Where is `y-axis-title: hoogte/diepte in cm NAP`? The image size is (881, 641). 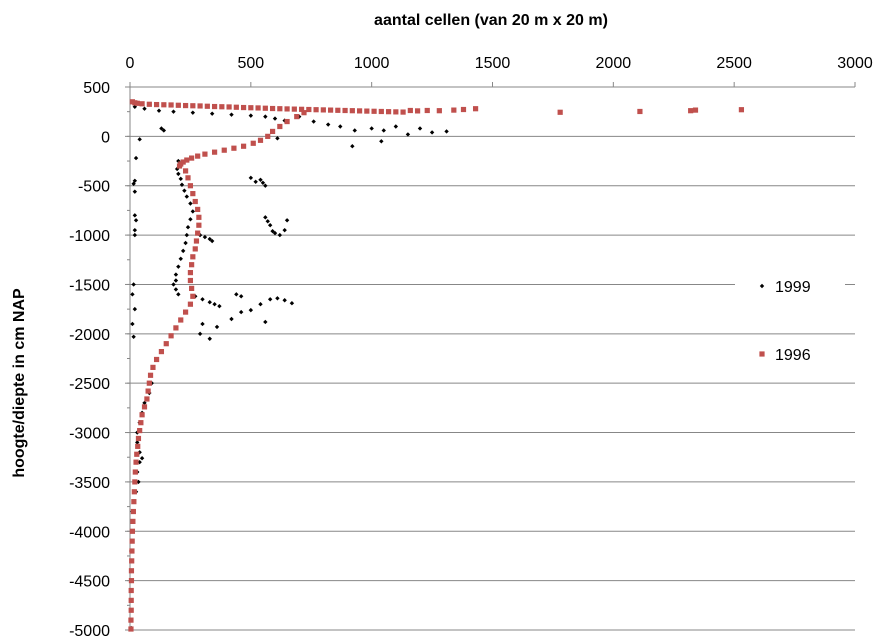
y-axis-title: hoogte/diepte in cm NAP is located at coordinates (19, 383).